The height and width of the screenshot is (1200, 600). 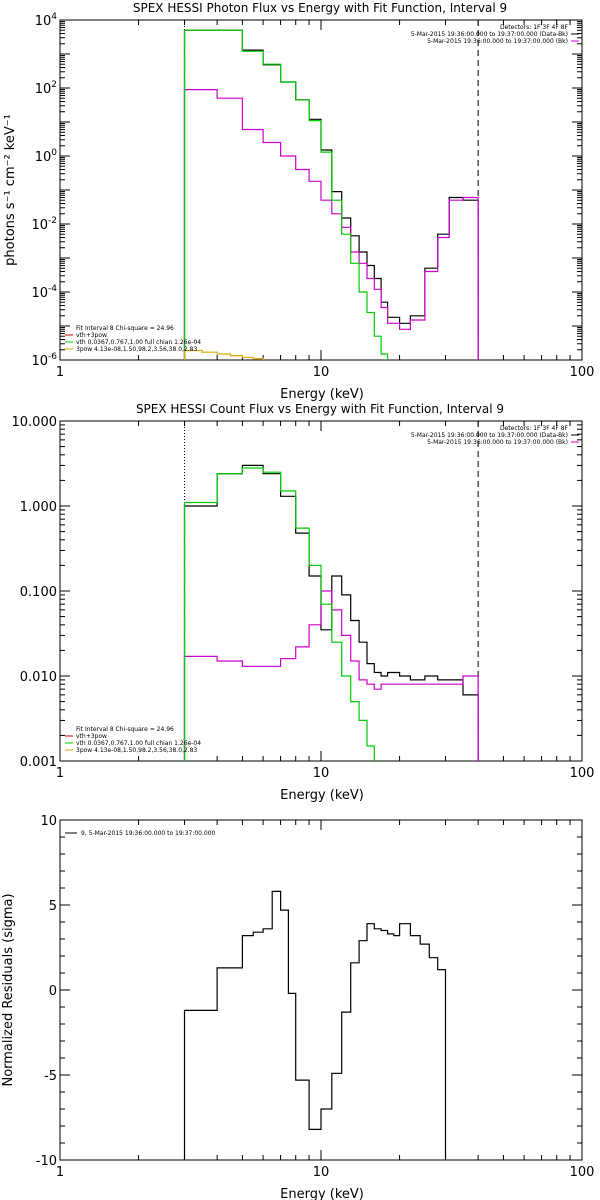 I want to click on y-axis-label: Normalized Residuals (sigma), so click(x=8, y=989).